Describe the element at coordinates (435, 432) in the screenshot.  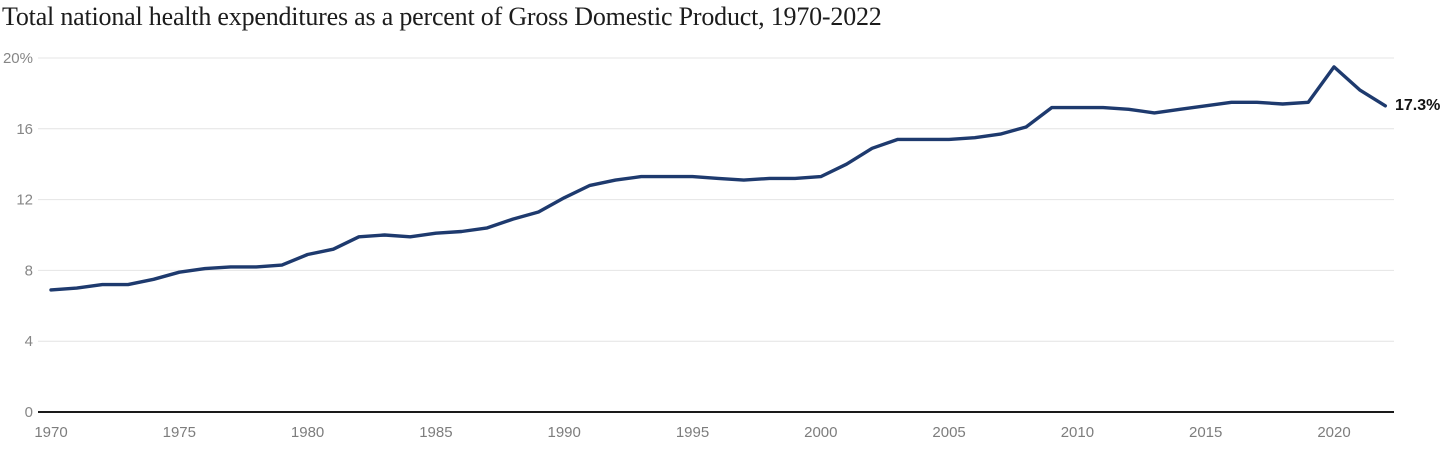
I see `x-tick-label: 1985` at that location.